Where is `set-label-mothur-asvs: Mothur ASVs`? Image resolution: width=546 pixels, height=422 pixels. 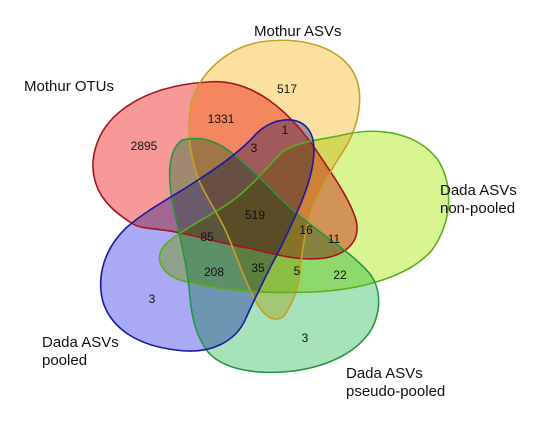
set-label-mothur-asvs: Mothur ASVs is located at coordinates (298, 31).